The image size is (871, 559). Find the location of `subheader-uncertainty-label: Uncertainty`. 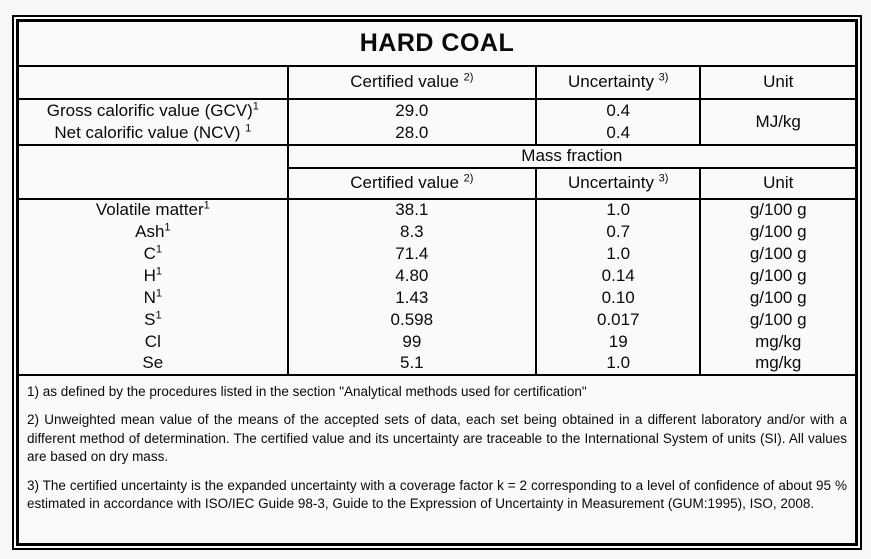

subheader-uncertainty-label: Uncertainty is located at coordinates (613, 182).